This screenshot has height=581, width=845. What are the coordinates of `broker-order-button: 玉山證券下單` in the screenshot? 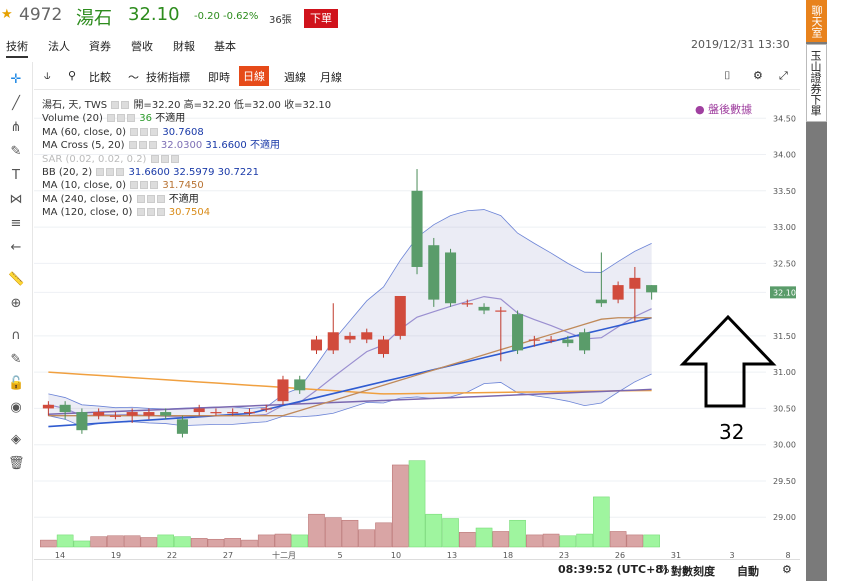 It's located at (816, 83).